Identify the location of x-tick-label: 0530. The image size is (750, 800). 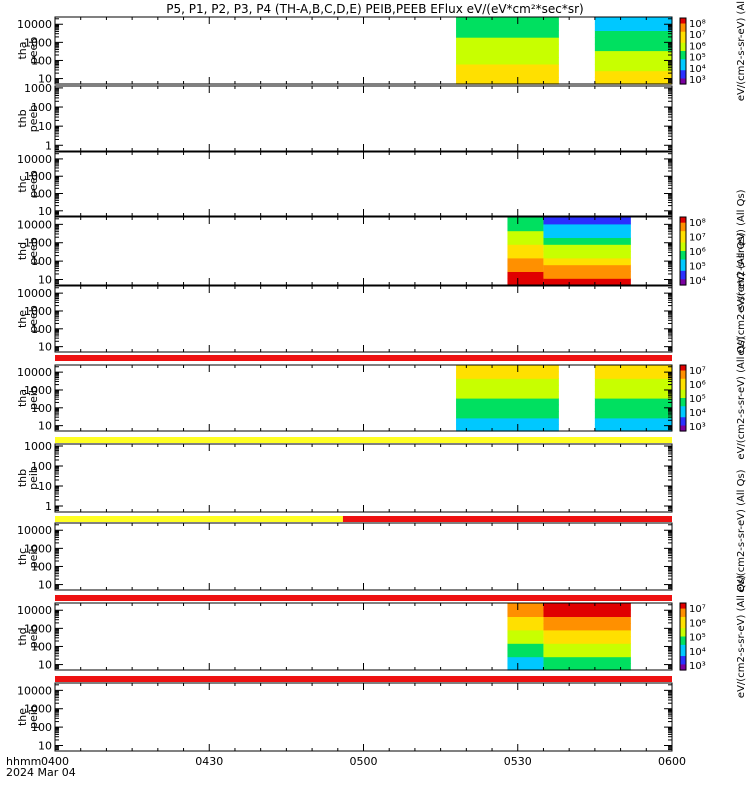
(518, 761).